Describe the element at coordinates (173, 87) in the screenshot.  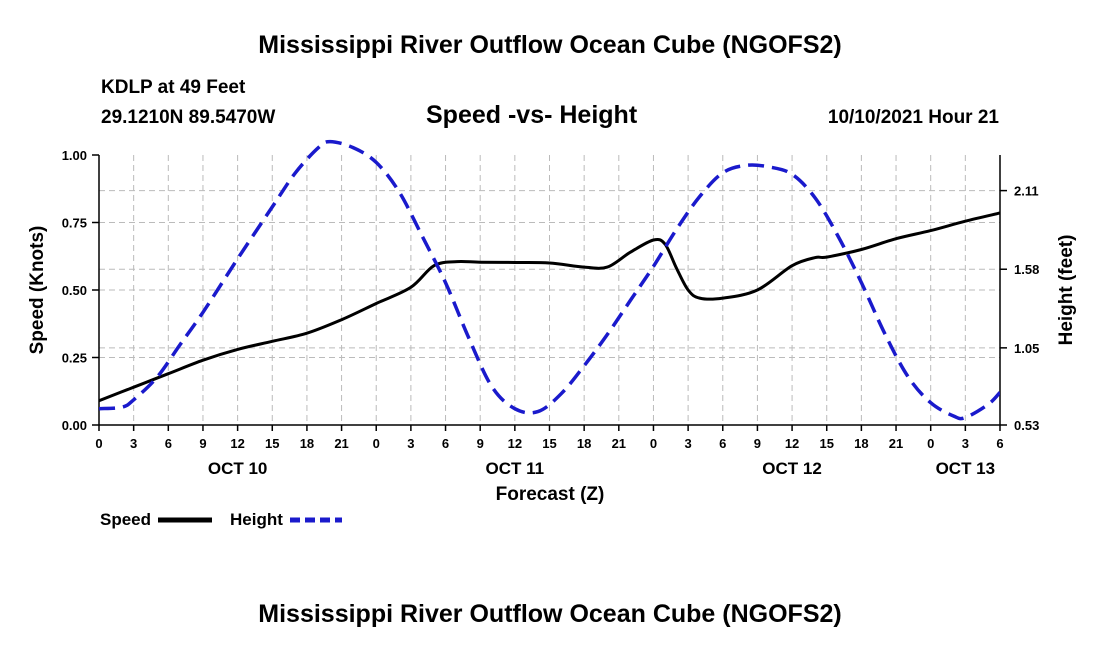
I see `station-label: KDLP at 49 Feet` at that location.